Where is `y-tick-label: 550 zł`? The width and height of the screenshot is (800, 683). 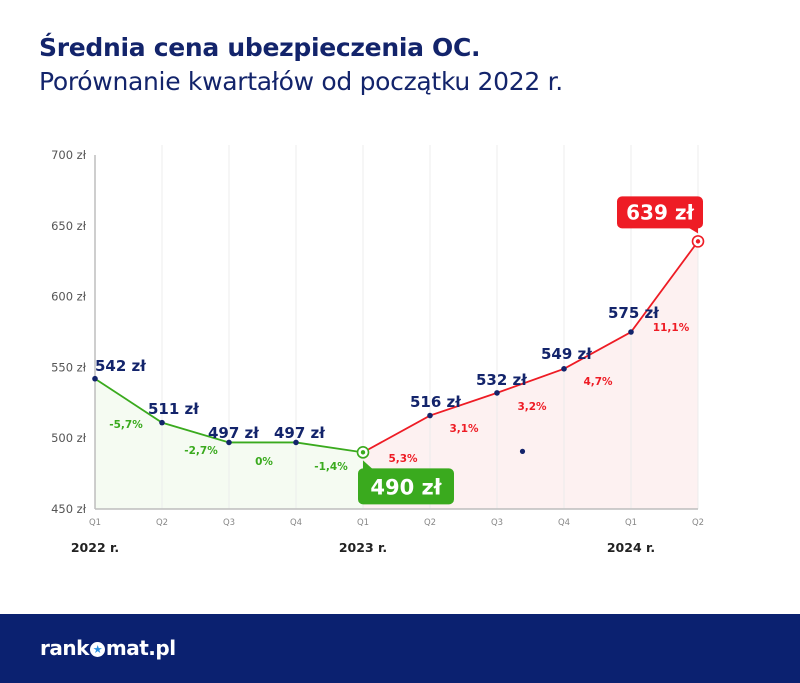 y-tick-label: 550 zł is located at coordinates (69, 367).